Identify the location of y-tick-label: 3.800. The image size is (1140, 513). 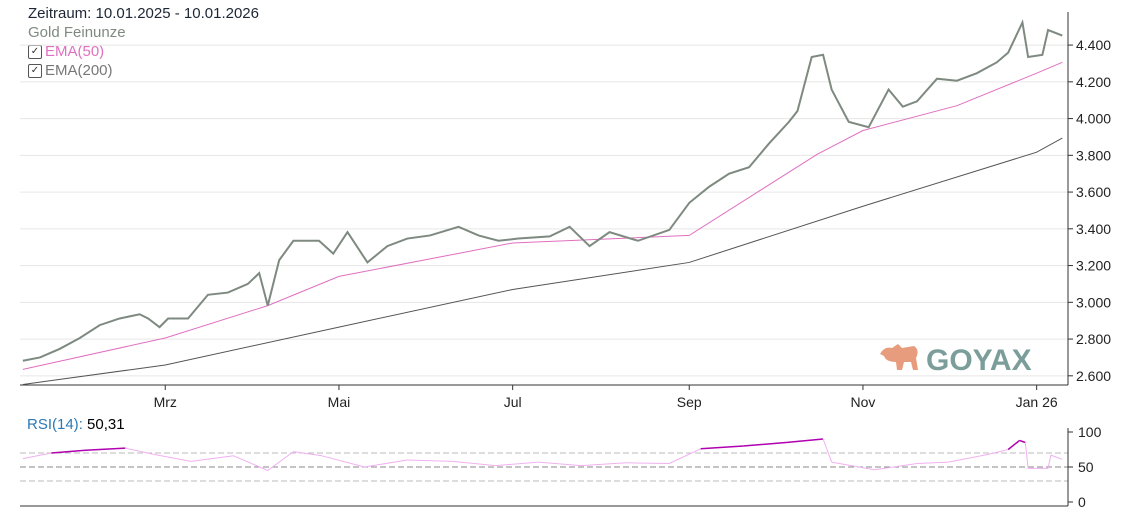
(1093, 155).